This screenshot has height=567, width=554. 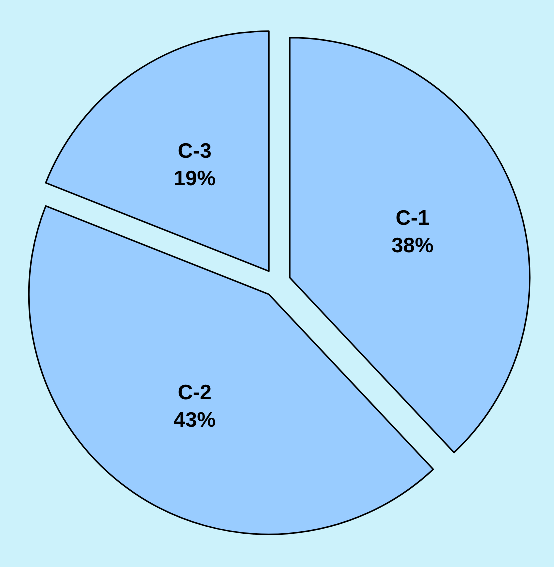 What do you see at coordinates (195, 152) in the screenshot?
I see `slice-label: C-3` at bounding box center [195, 152].